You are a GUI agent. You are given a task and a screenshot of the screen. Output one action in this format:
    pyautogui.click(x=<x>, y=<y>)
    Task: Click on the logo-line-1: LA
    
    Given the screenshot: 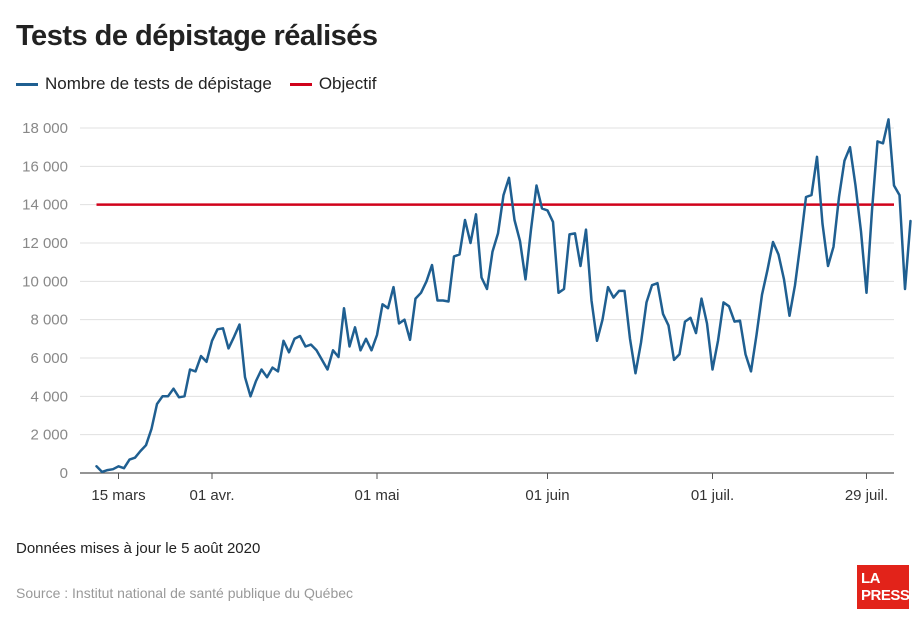 What is the action you would take?
    pyautogui.click(x=871, y=578)
    